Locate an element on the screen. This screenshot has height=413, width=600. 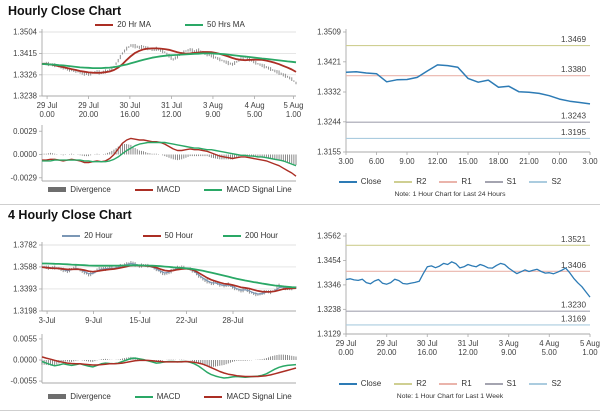
hourly-sr-note: Note: 1 Hour Chart for Last 24 Hours is located at coordinates (450, 194).